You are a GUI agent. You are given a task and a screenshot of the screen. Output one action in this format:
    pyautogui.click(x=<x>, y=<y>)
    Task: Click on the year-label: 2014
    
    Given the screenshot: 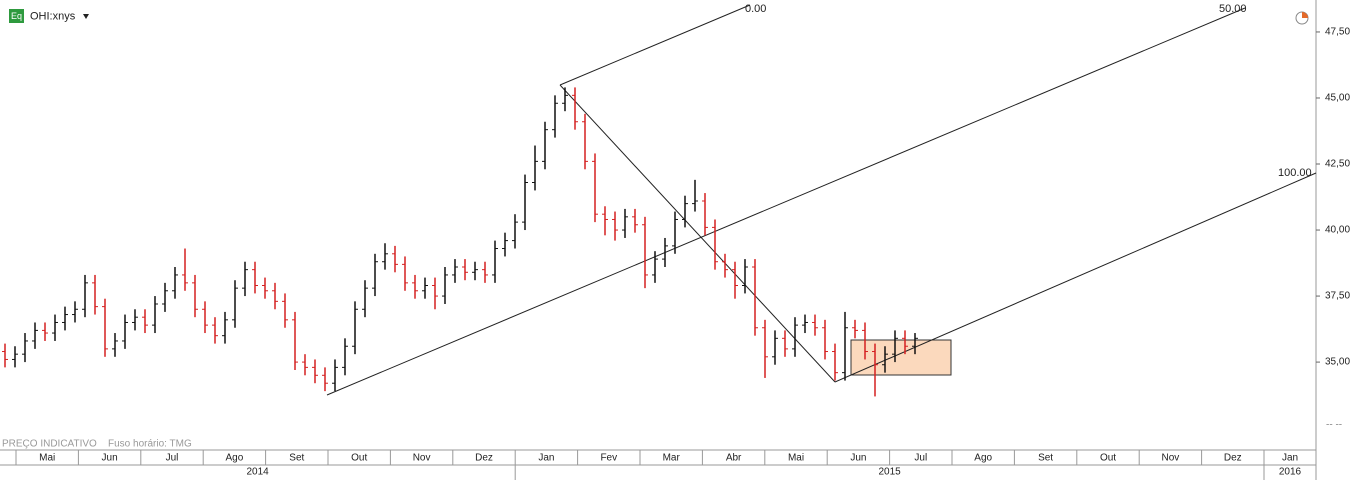 What is the action you would take?
    pyautogui.click(x=257, y=472)
    